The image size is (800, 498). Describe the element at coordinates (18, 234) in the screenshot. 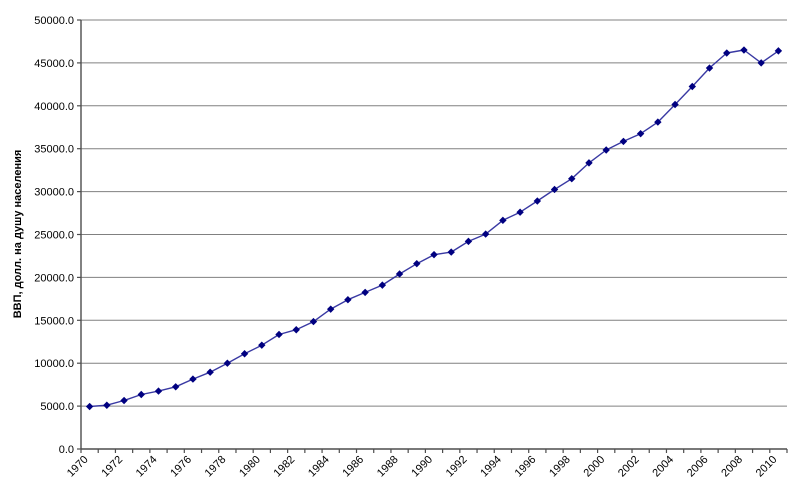

I see `y-axis-title: ВВП, долл. на душу населения` at that location.